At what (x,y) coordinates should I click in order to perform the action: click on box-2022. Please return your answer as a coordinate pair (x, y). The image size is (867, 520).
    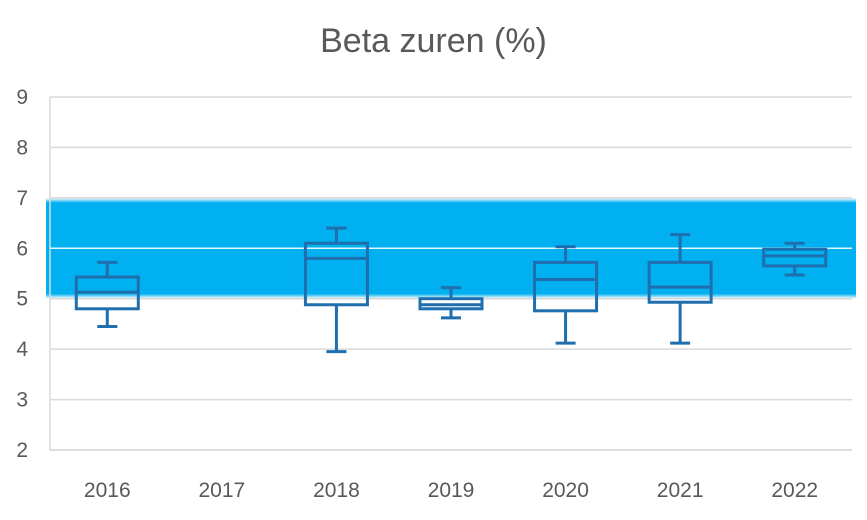
    Looking at the image, I should click on (795, 259).